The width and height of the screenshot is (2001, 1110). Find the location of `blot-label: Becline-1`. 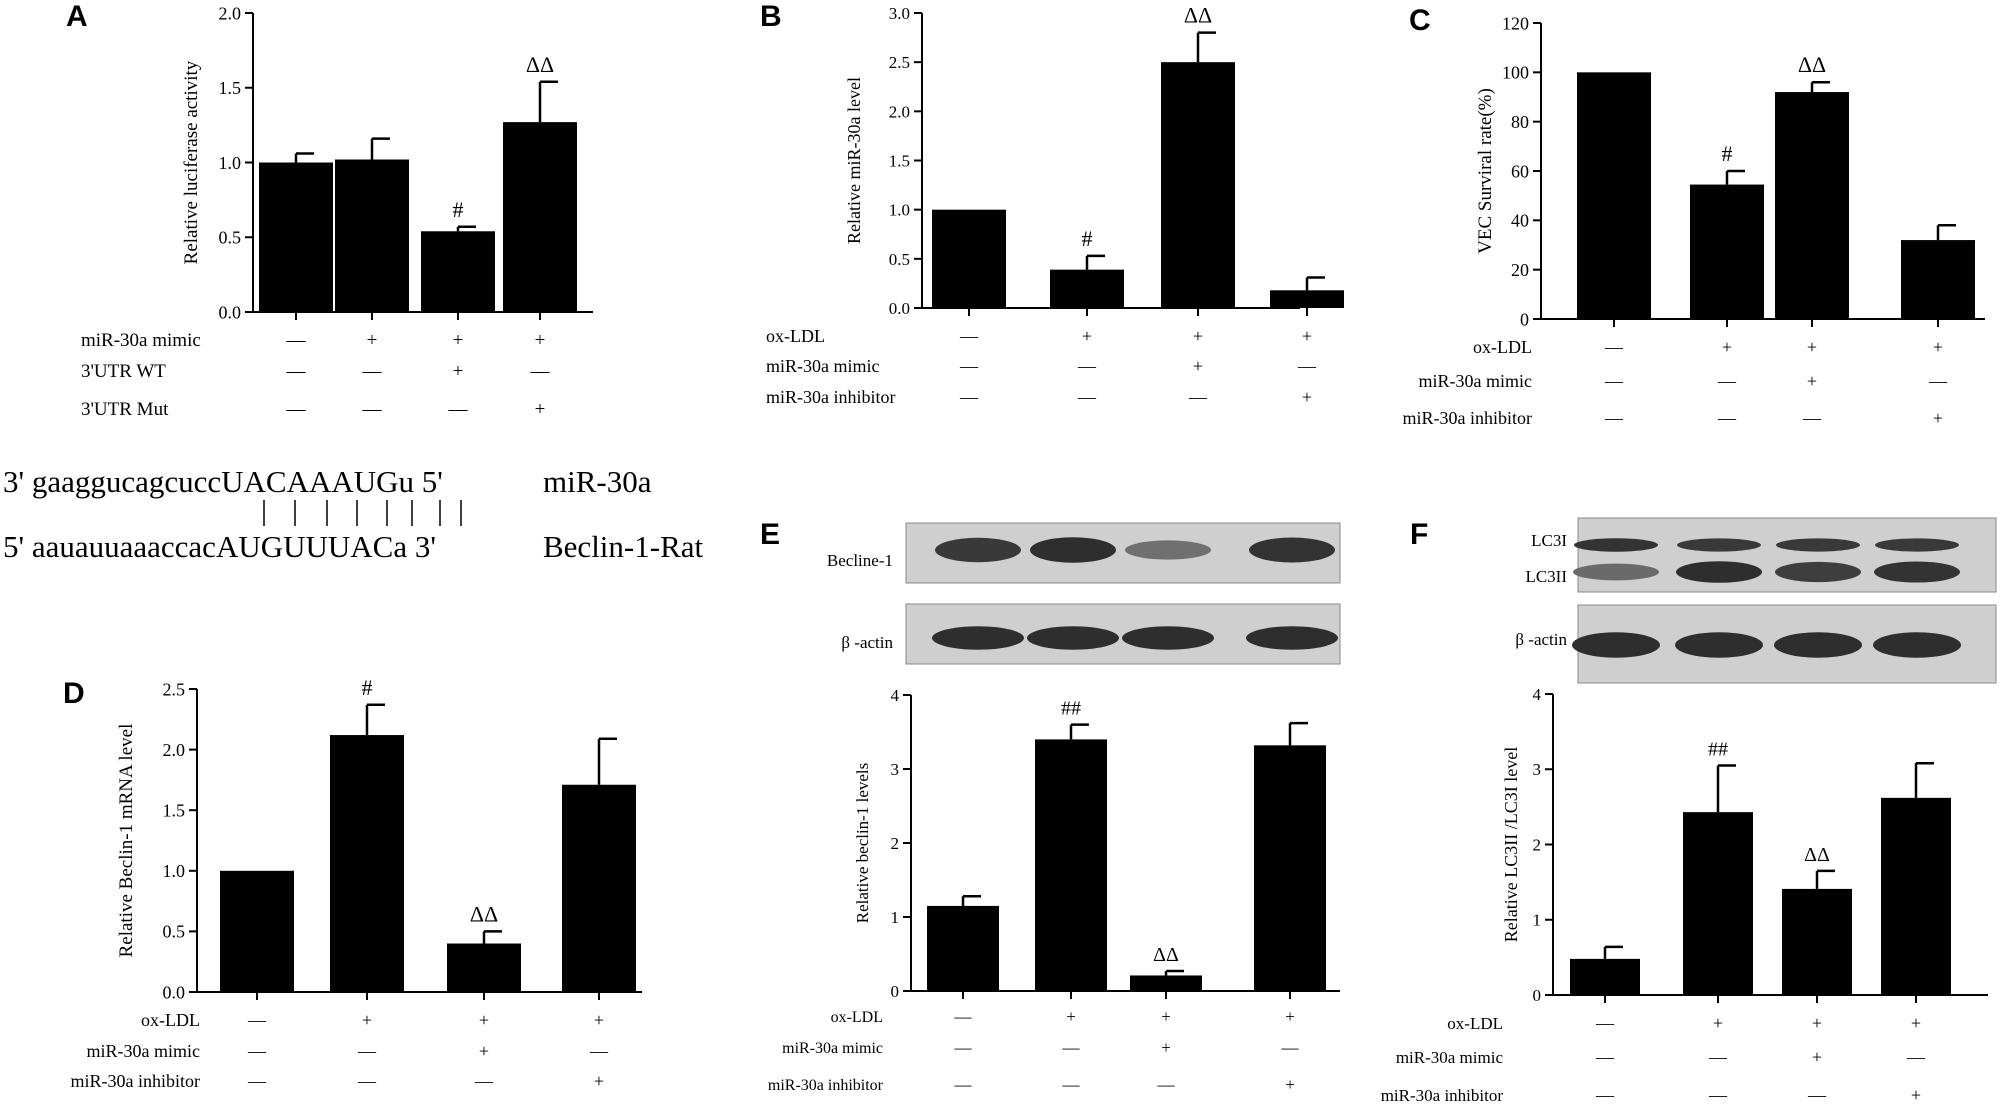

blot-label: Becline-1 is located at coordinates (860, 560).